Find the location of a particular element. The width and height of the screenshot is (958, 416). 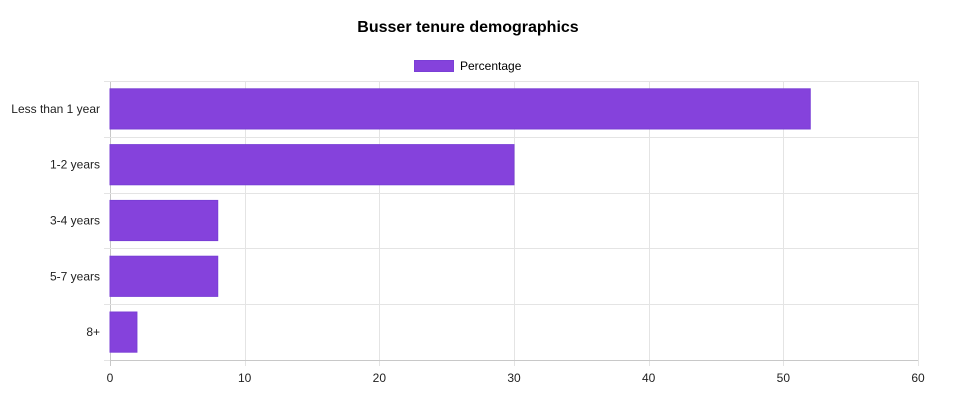

x-tick-label: 30 is located at coordinates (514, 378).